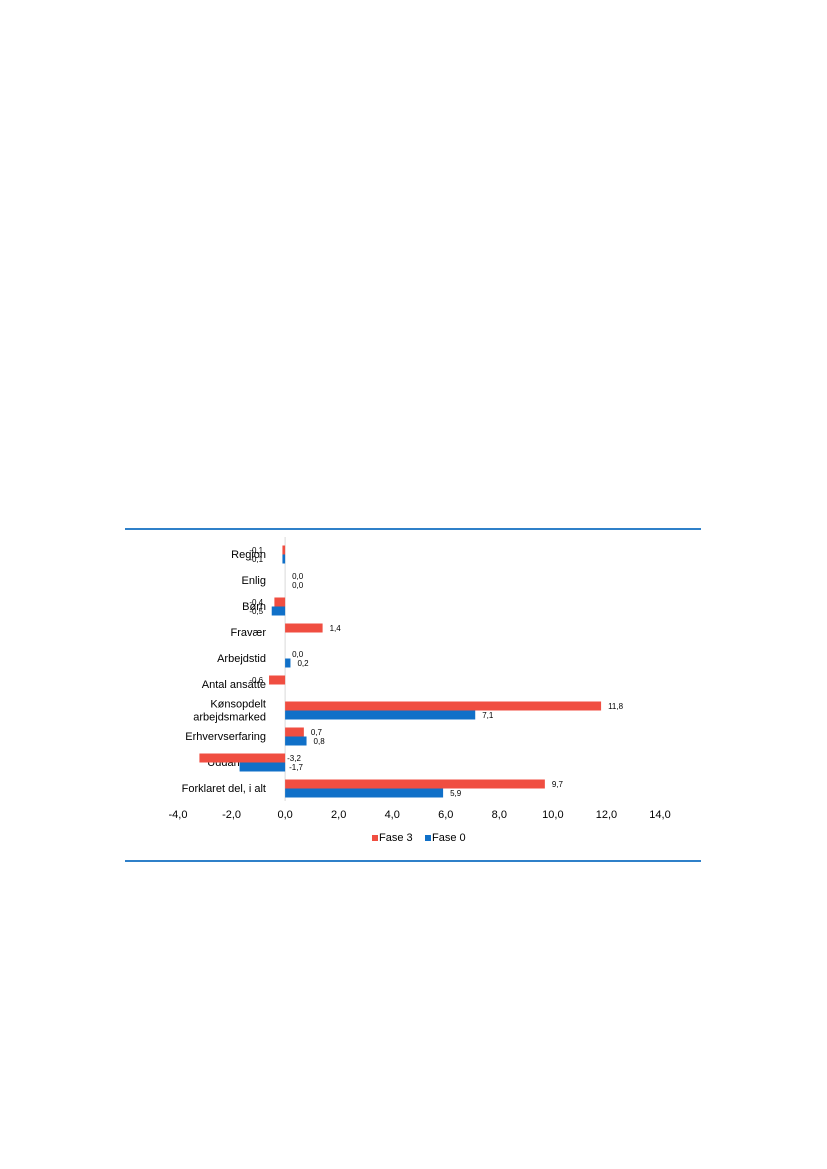 The image size is (827, 1169). What do you see at coordinates (606, 815) in the screenshot?
I see `x-tick-label: 12,0` at bounding box center [606, 815].